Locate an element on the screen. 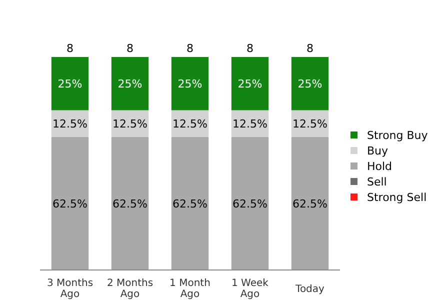 The width and height of the screenshot is (440, 300). x-tick-label: 3 Months Ago is located at coordinates (70, 289).